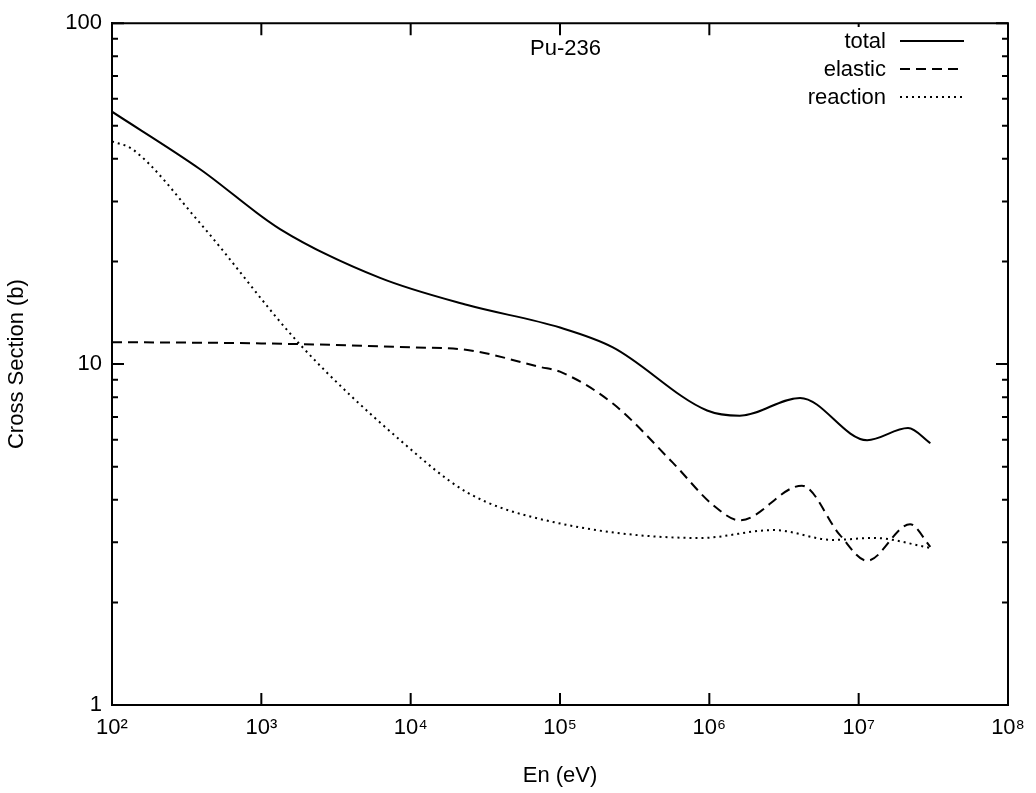 This screenshot has height=793, width=1036. I want to click on x-tick-label: 10⁸, so click(1008, 727).